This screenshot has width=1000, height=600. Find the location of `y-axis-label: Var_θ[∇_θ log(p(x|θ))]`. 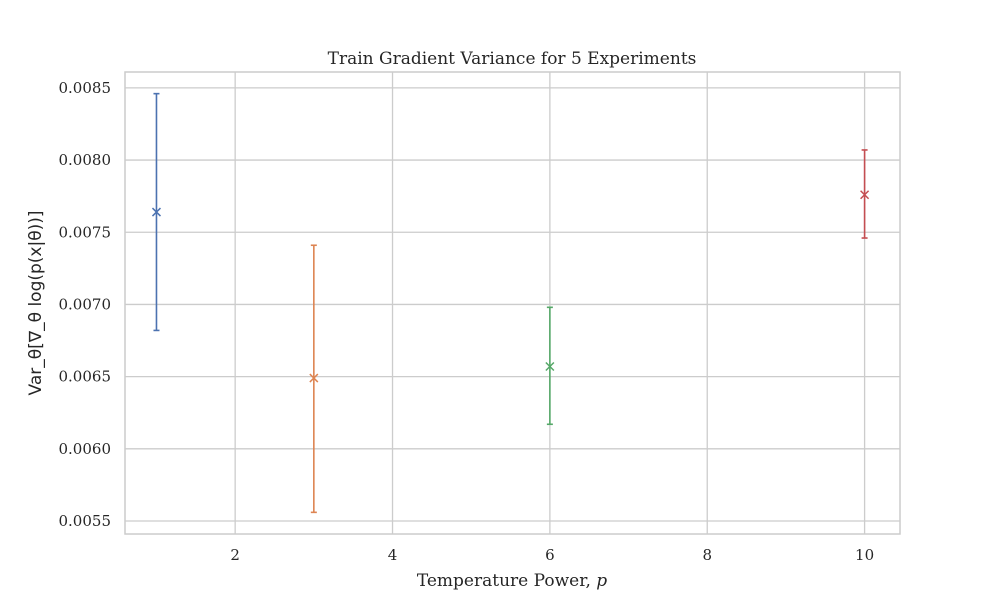

y-axis-label: Var_θ[∇_θ log(p(x|θ))] is located at coordinates (36, 303).